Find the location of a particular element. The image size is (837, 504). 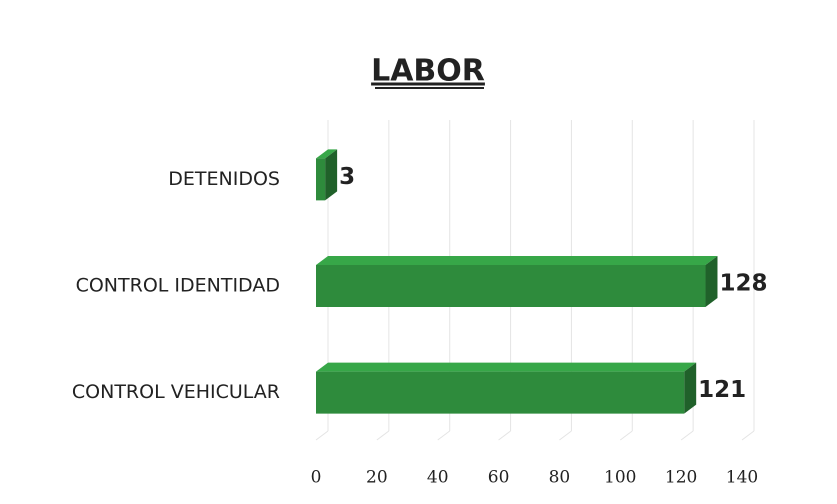

x-tick-label: 120 is located at coordinates (681, 478).